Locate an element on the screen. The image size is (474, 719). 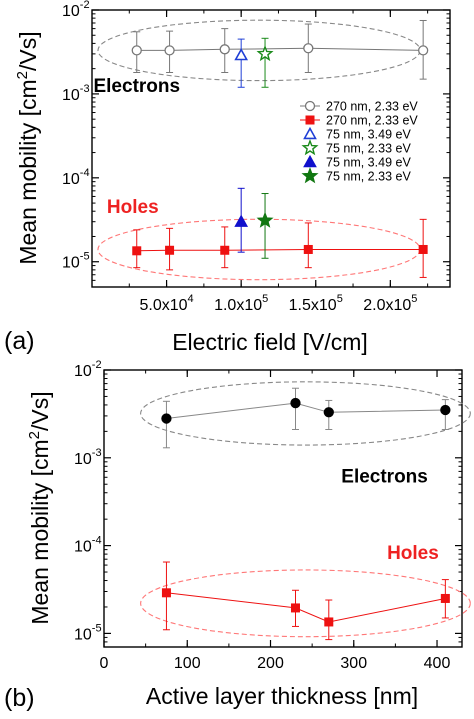
x-tick-label: 0 is located at coordinates (104, 663).